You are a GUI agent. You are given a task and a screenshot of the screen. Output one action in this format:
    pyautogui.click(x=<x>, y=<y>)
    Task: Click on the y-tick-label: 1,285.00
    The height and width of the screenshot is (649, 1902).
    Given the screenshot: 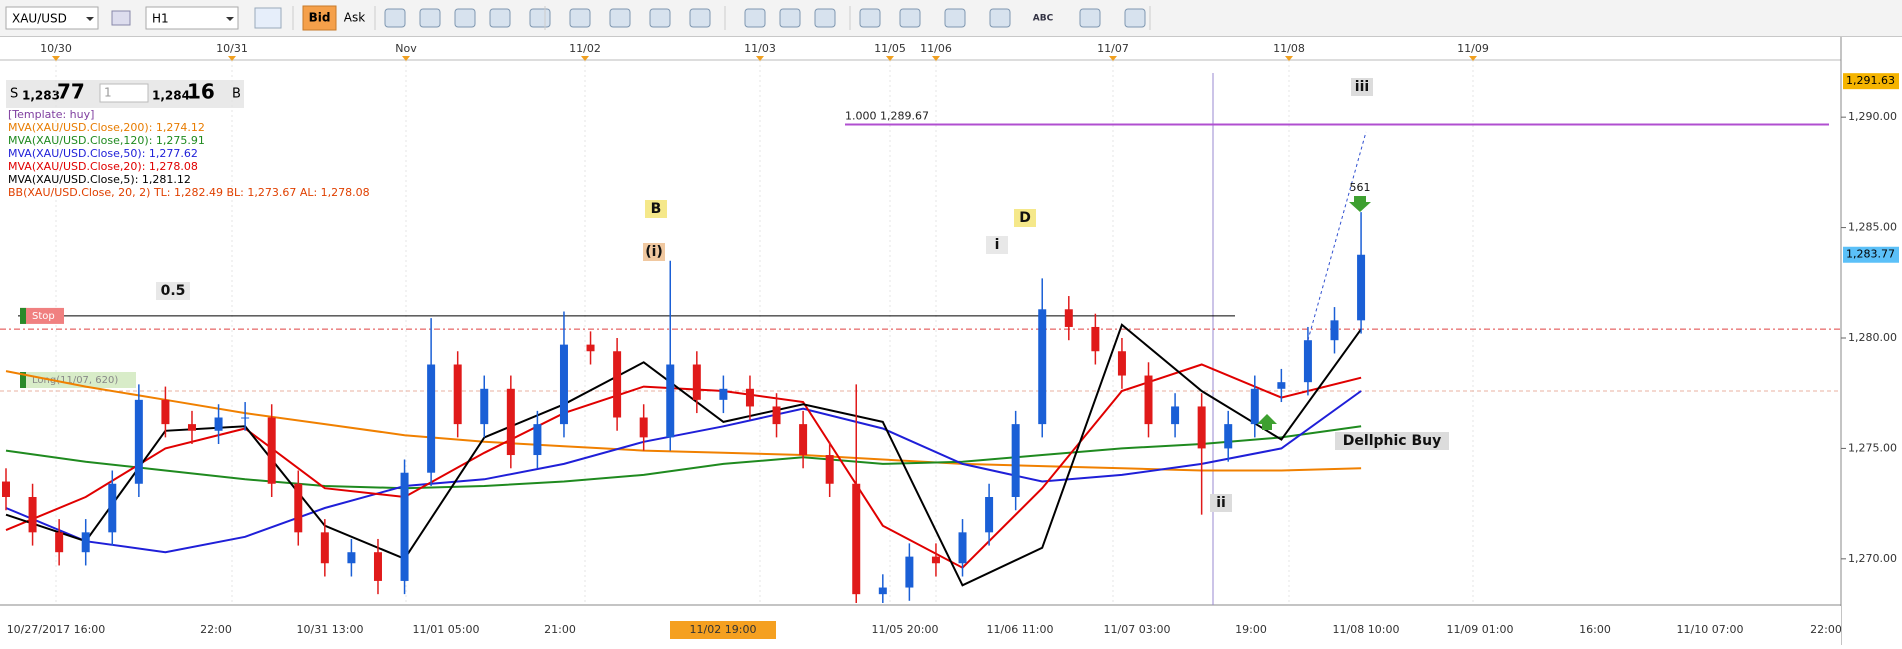 What is the action you would take?
    pyautogui.click(x=1872, y=227)
    